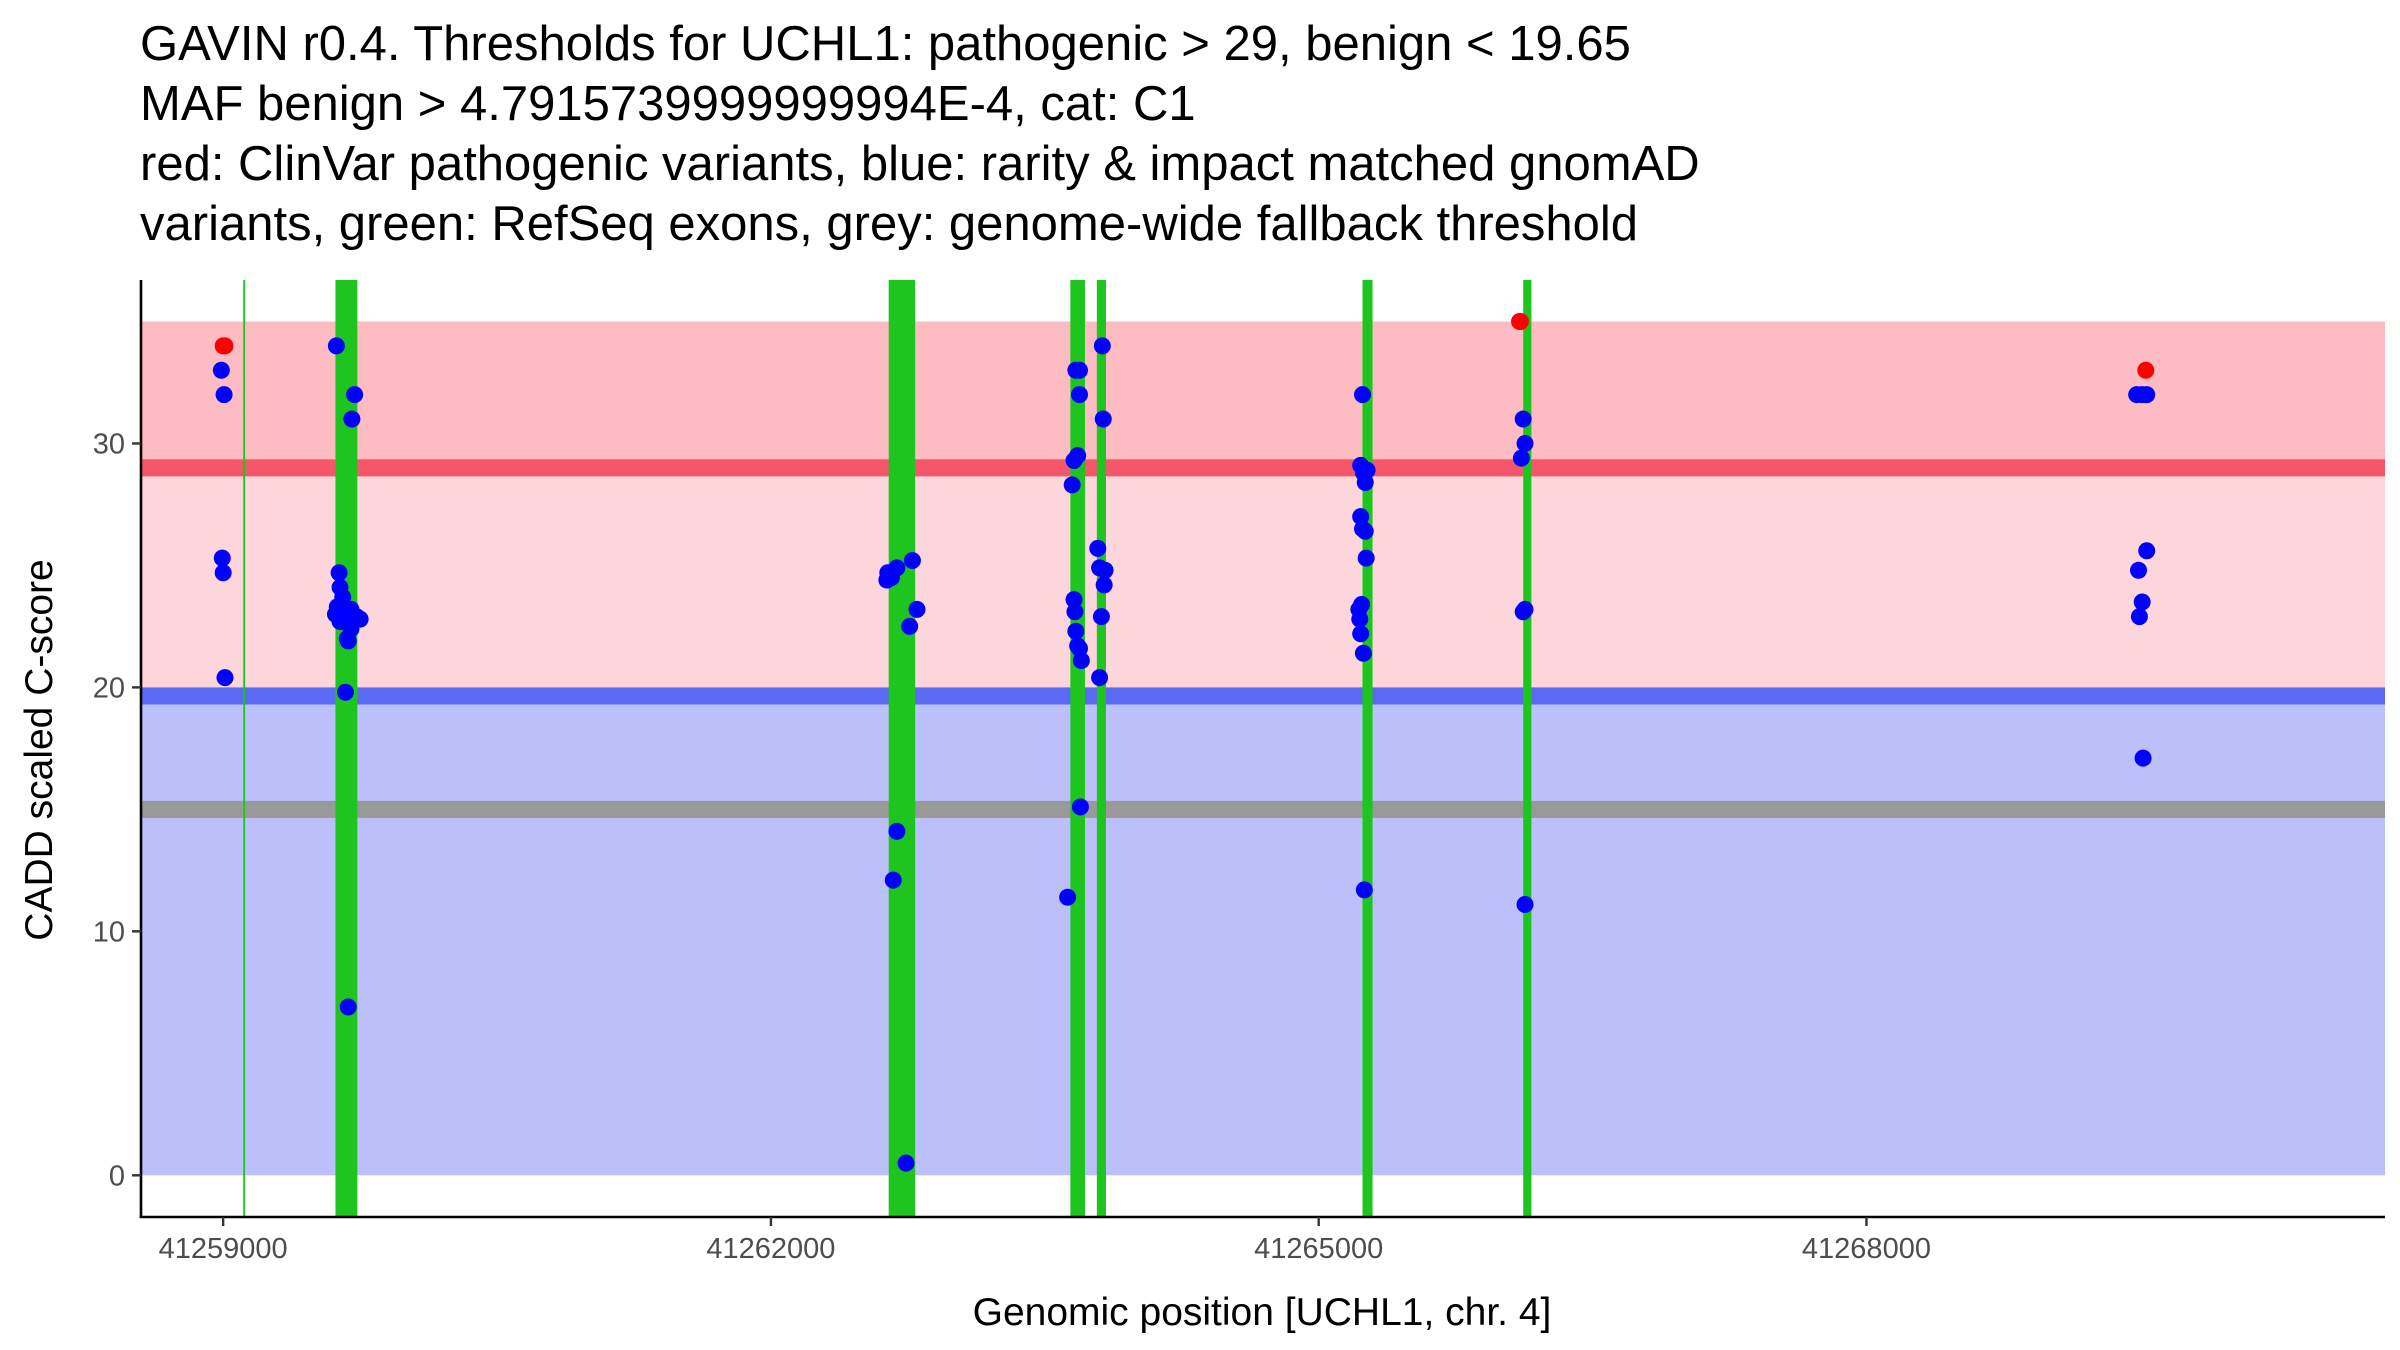  Describe the element at coordinates (1318, 1249) in the screenshot. I see `x-tick-label: 41265000` at that location.